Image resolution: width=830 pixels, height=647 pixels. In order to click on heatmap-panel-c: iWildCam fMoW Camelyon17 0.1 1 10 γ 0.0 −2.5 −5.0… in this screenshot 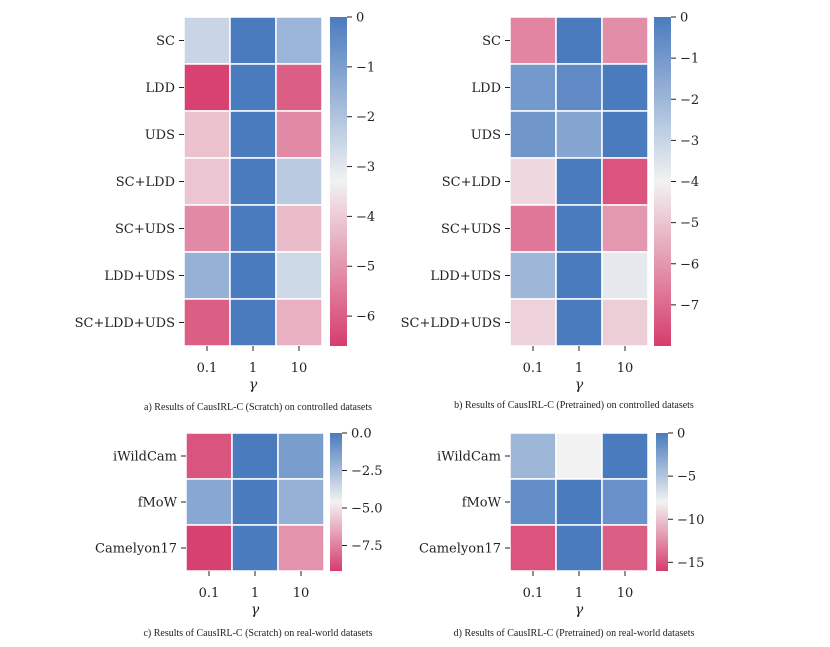, I will do `click(239, 523)`.